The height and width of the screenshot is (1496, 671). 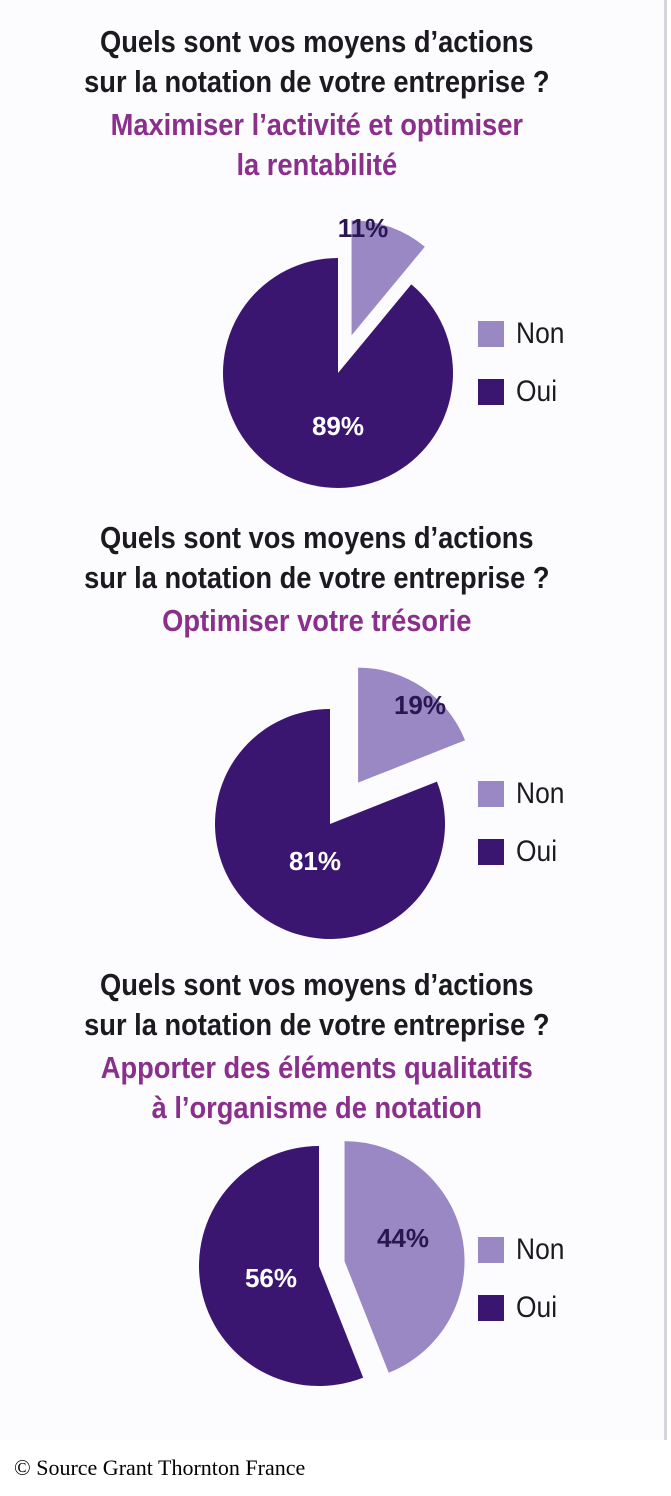 What do you see at coordinates (338, 426) in the screenshot?
I see `slice-label-oui: 89%` at bounding box center [338, 426].